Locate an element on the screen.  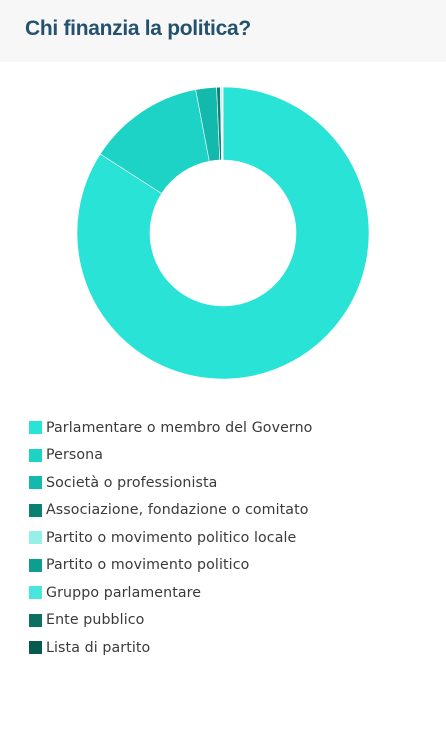
legend-item: Società o professionista is located at coordinates (170, 483).